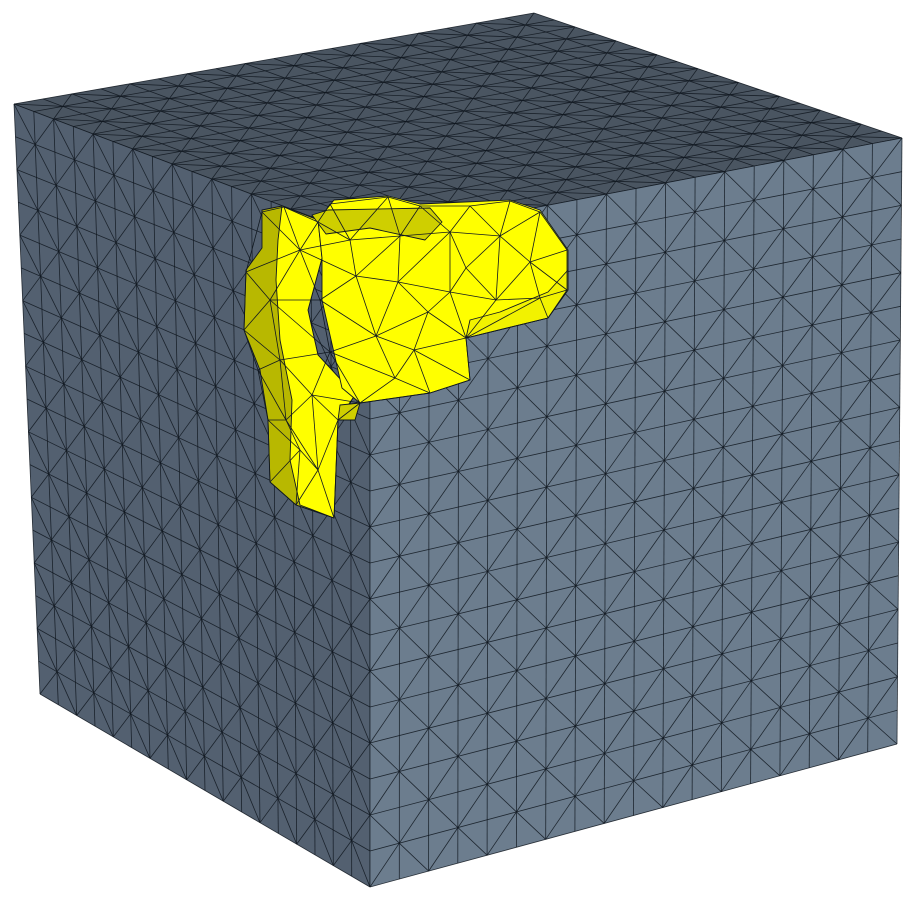  What do you see at coordinates (377, 224) in the screenshot?
I see `region-ledge-shade` at bounding box center [377, 224].